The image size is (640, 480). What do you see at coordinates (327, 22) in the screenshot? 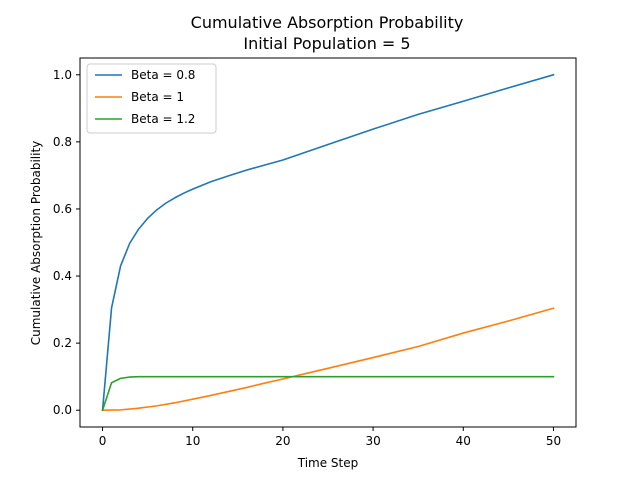
I see `chart-title: Cumulative Absorption Probability` at bounding box center [327, 22].